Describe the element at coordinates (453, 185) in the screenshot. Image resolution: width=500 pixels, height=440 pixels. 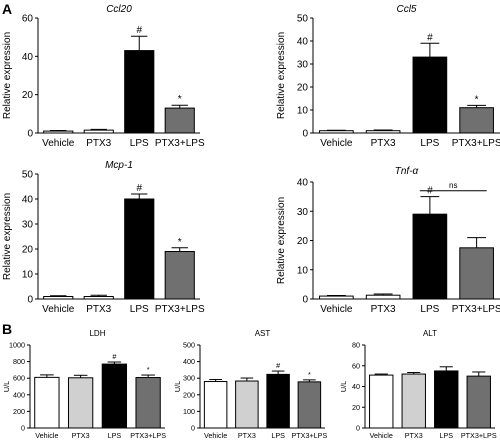
I see `comparison-label: ns` at that location.